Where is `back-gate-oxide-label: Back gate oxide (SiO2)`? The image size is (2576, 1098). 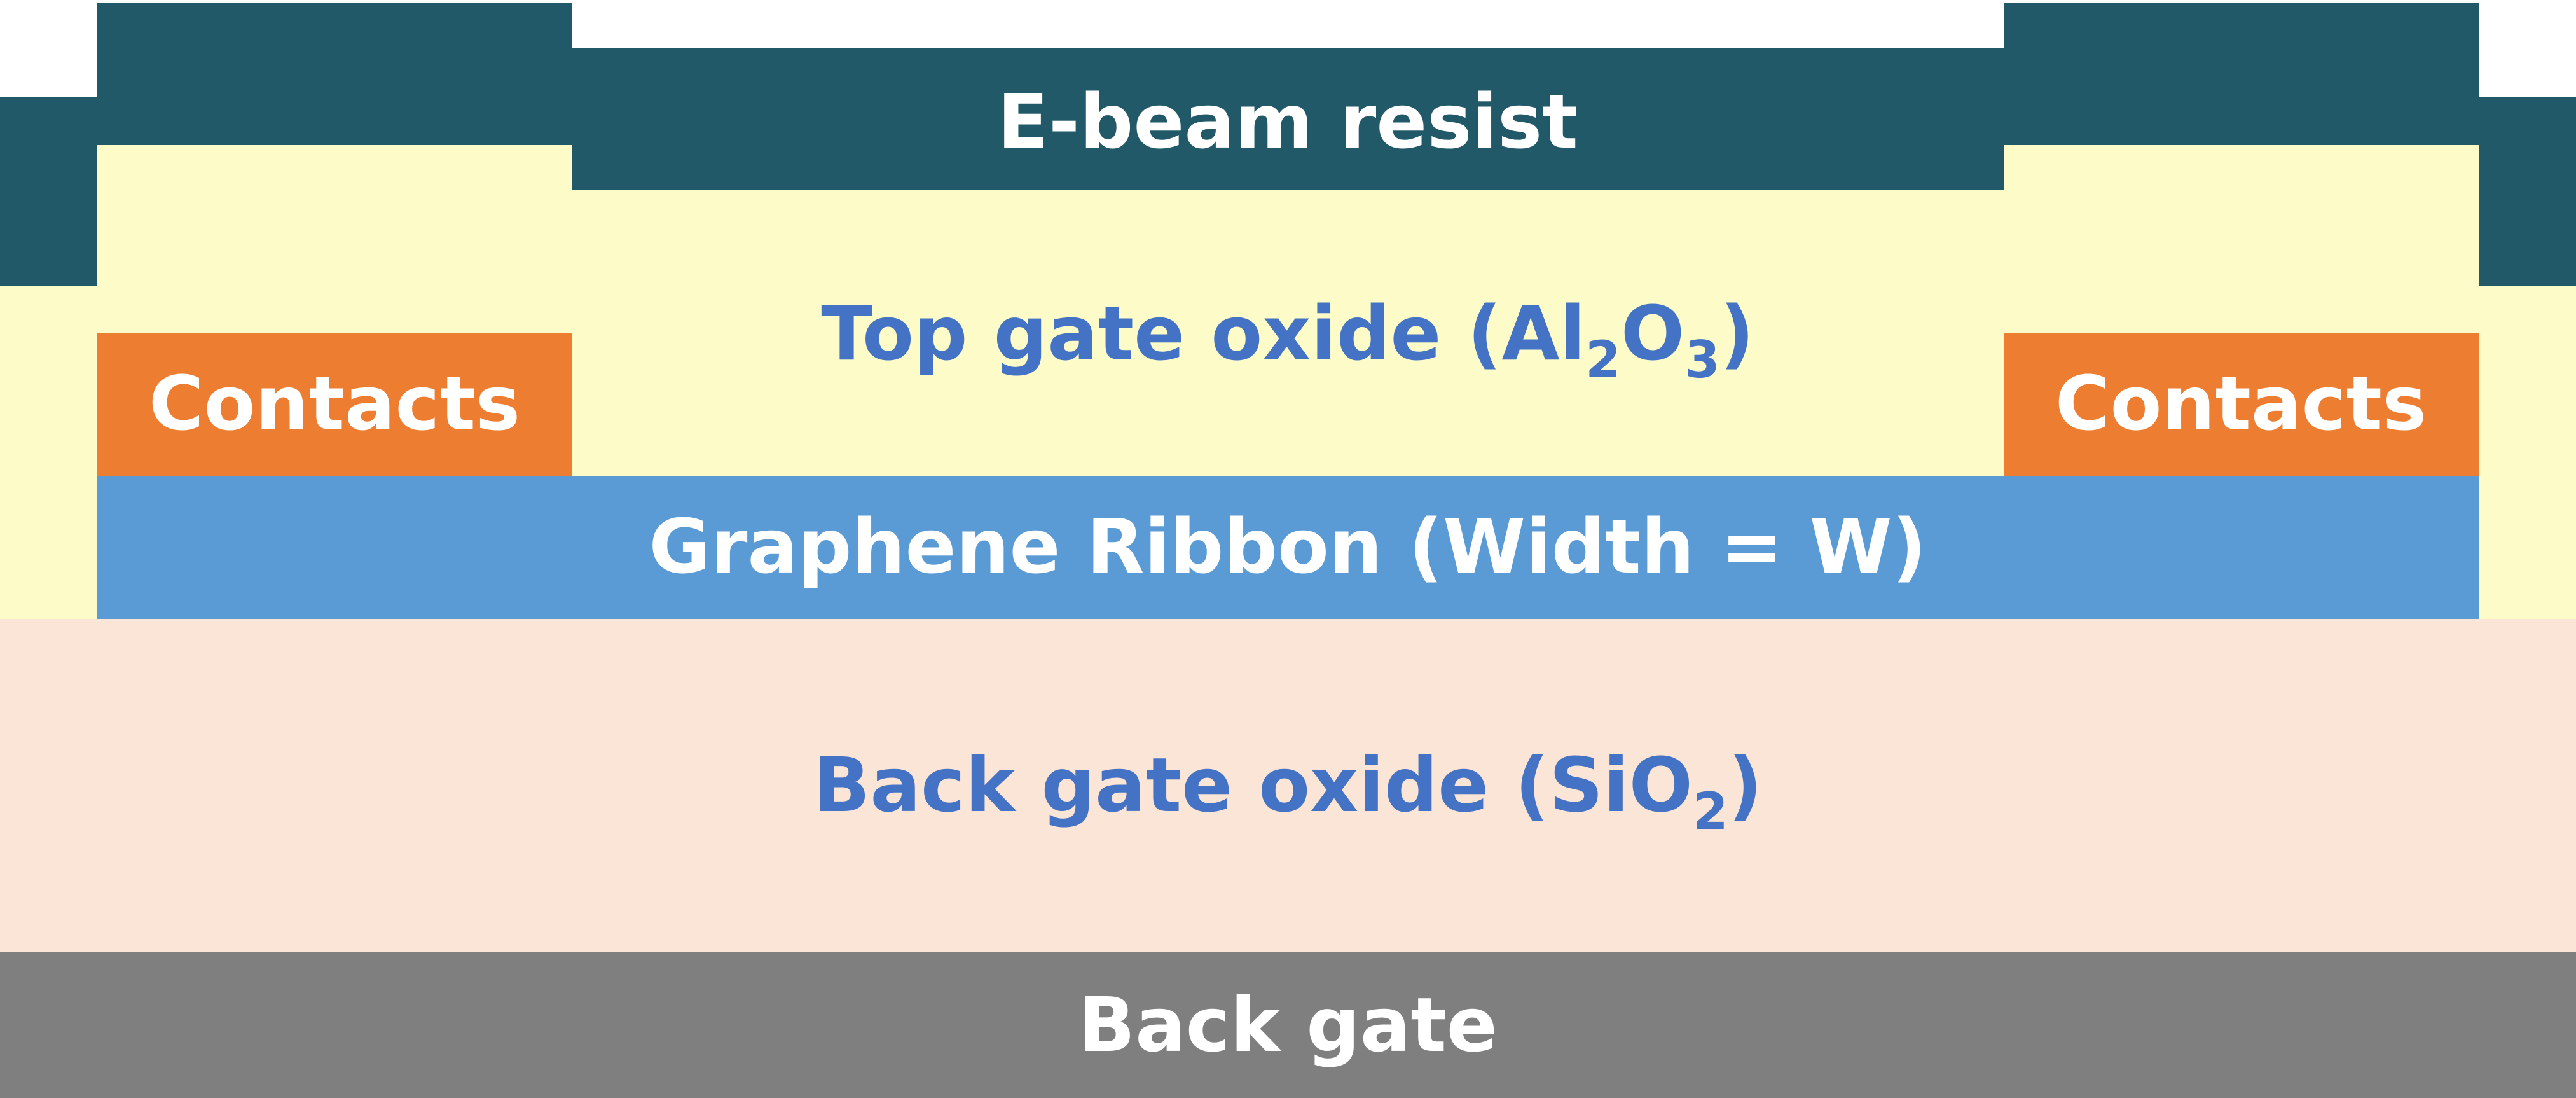
back-gate-oxide-label: Back gate oxide (SiO2) is located at coordinates (1287, 791).